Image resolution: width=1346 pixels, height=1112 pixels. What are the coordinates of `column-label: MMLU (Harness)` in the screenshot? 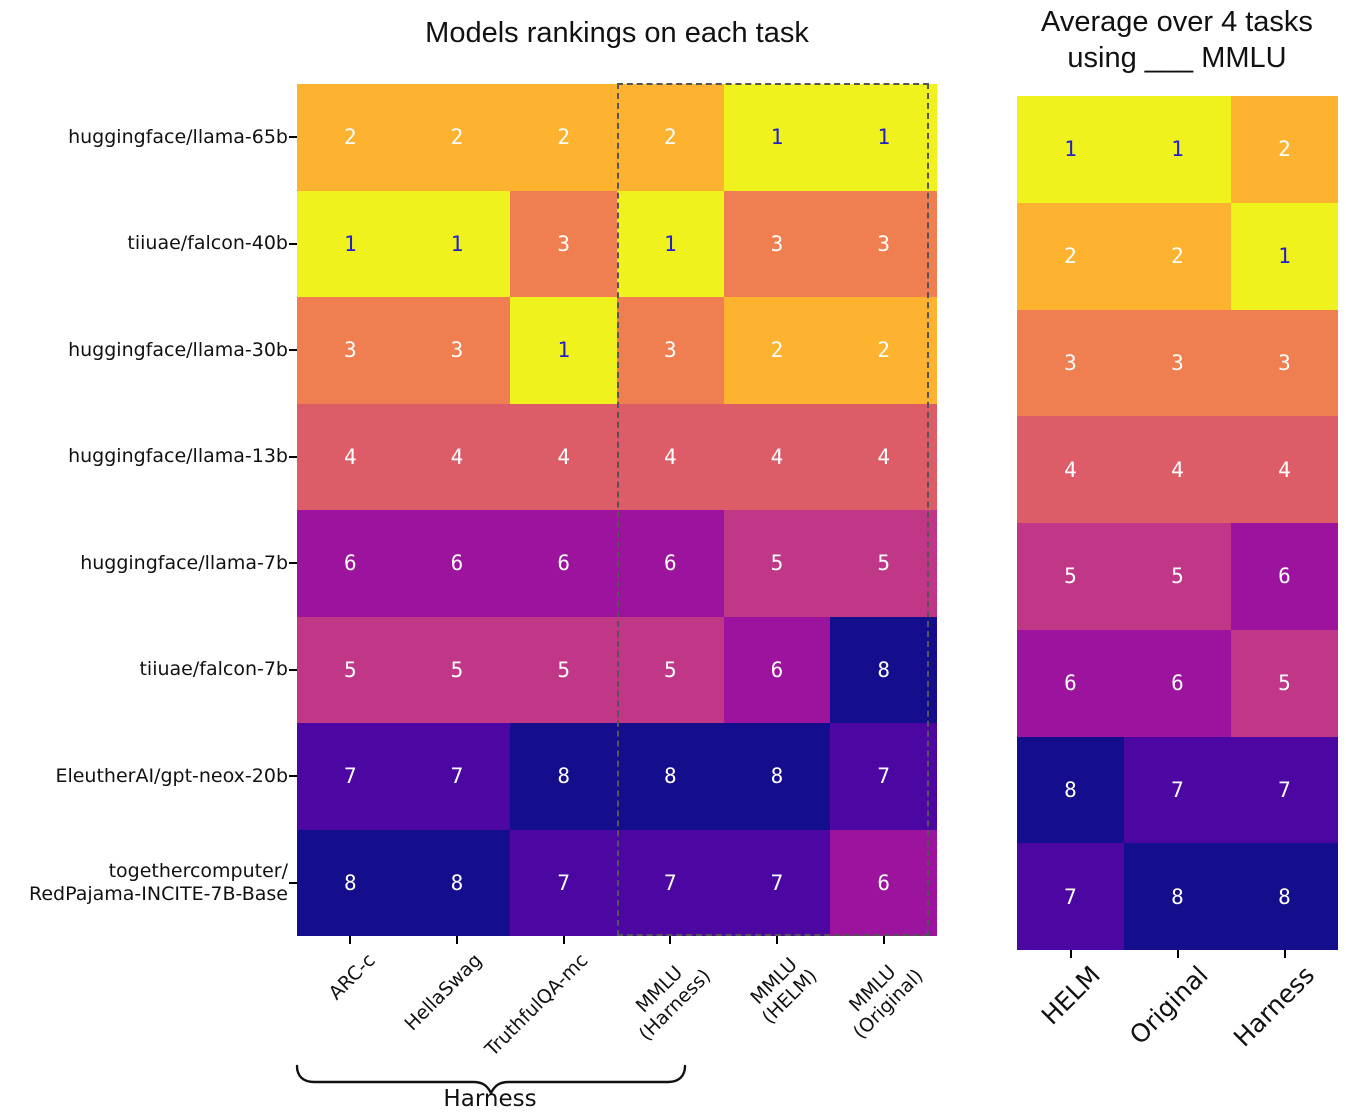 It's located at (673, 1003).